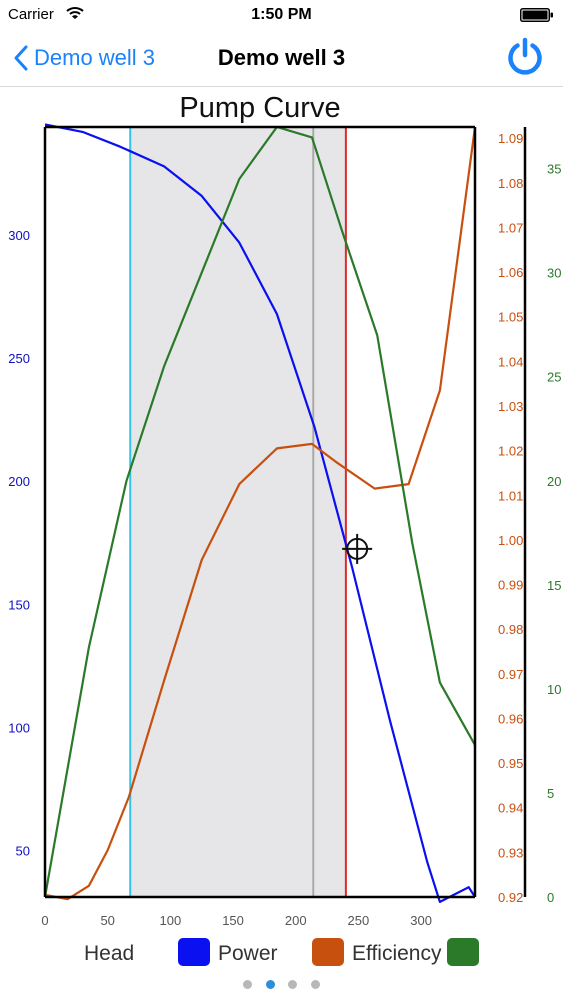 Image resolution: width=563 pixels, height=1000 pixels. I want to click on status-time: 1:50 PM, so click(281, 14).